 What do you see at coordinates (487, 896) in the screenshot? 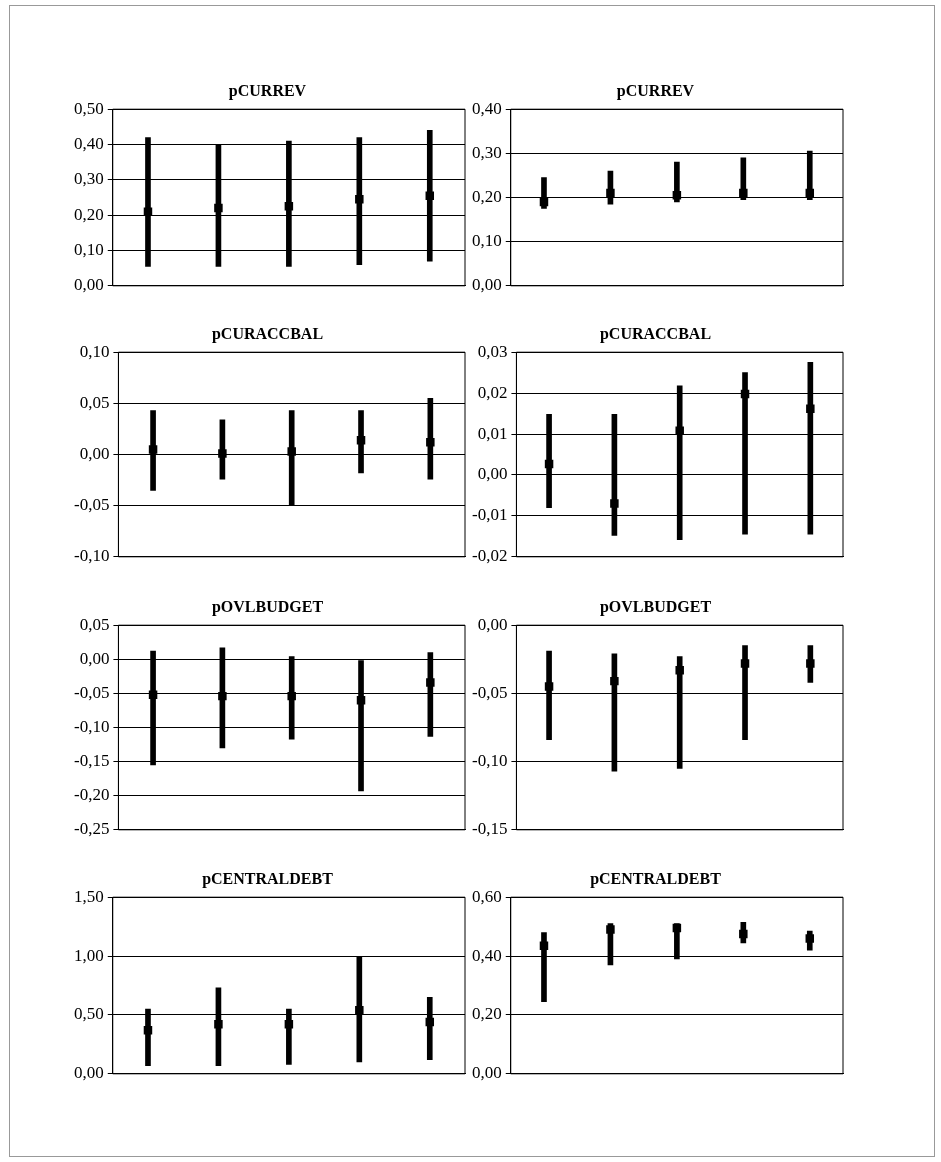
I see `y-tick-label: 0,60` at bounding box center [487, 896].